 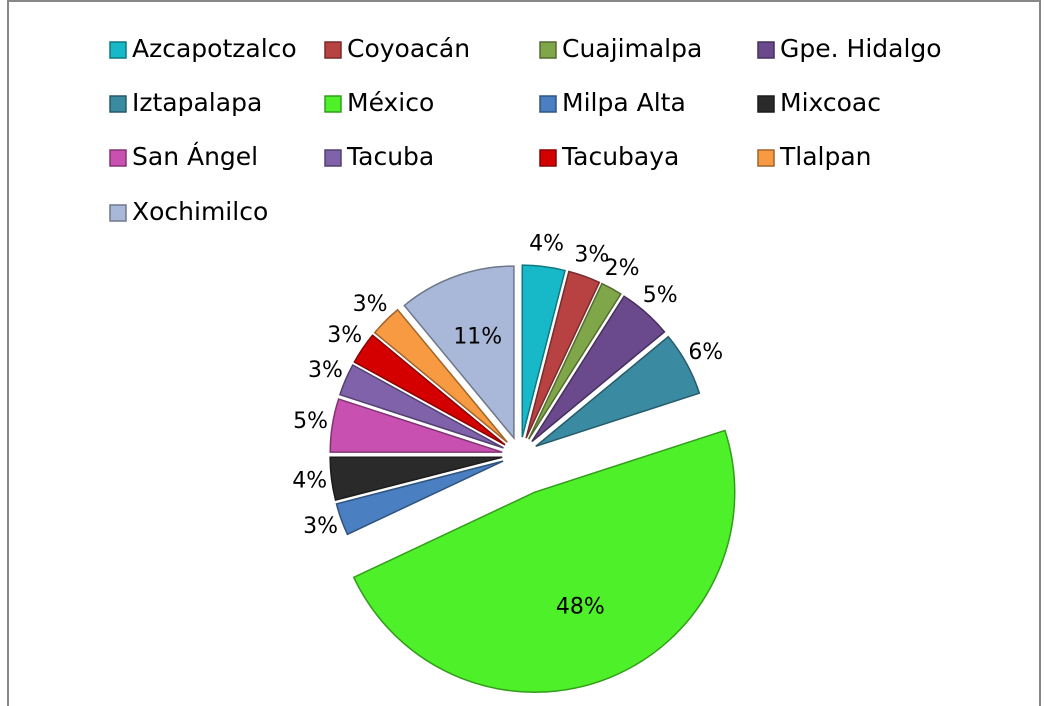 I want to click on data-label: 6%, so click(x=705, y=352).